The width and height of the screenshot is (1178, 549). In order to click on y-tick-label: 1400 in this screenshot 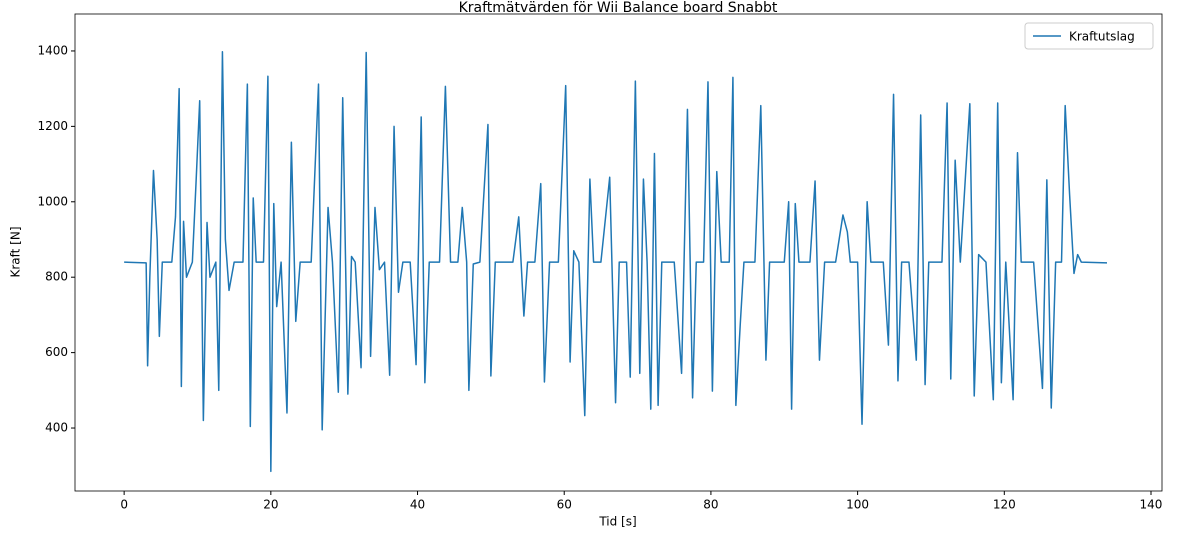, I will do `click(52, 50)`.